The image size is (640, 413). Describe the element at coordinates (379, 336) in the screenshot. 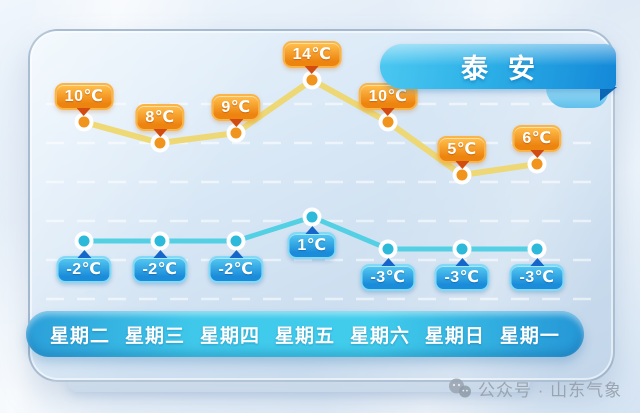

I see `weekday-label: 星期六` at that location.